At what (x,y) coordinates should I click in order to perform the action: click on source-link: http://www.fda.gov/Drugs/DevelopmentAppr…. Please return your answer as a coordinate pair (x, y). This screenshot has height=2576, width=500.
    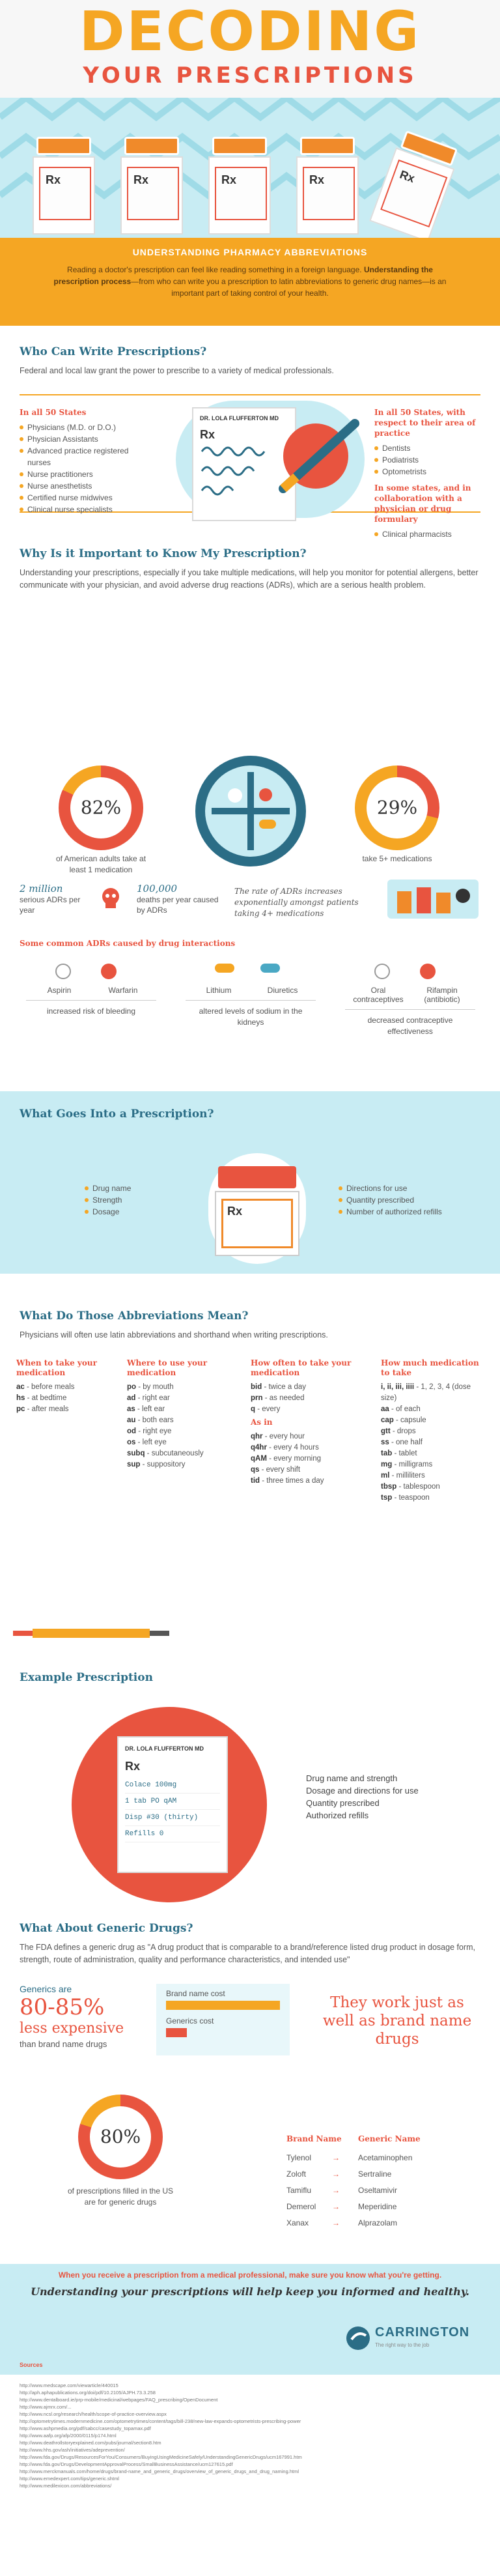
    Looking at the image, I should click on (126, 2464).